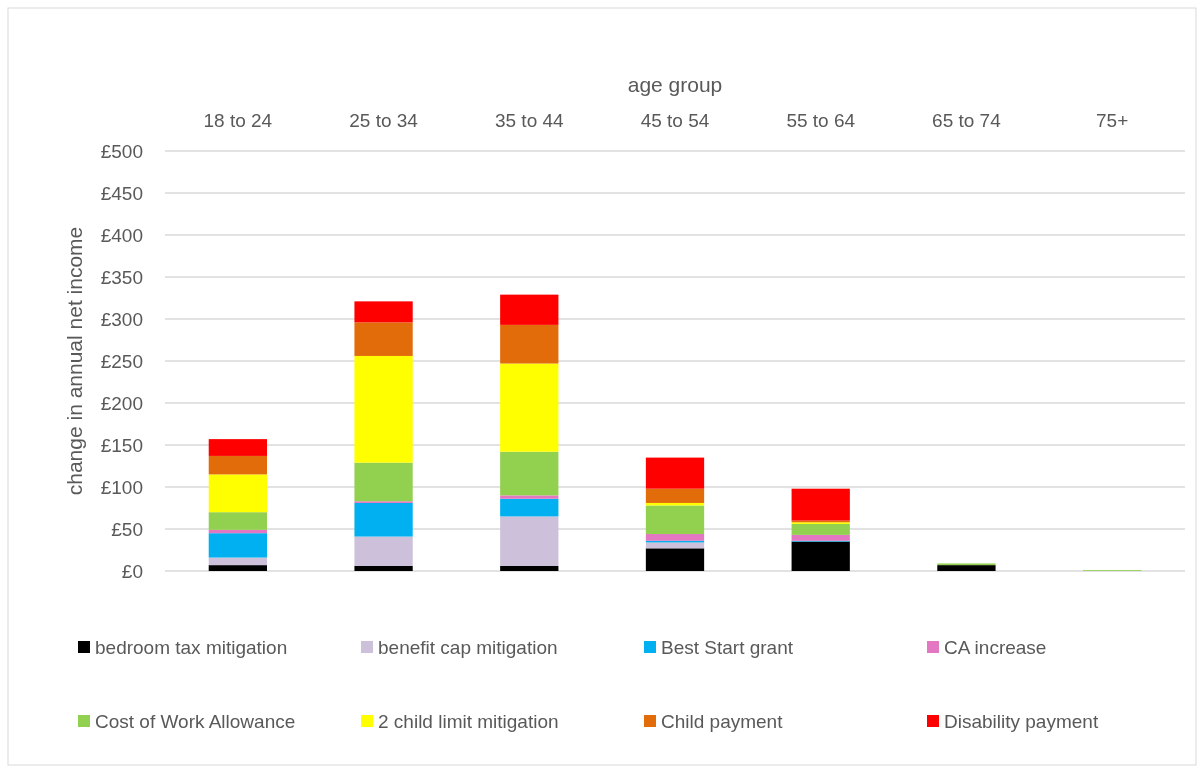 This screenshot has height=767, width=1204. I want to click on legend-label: Best Start grant, so click(727, 647).